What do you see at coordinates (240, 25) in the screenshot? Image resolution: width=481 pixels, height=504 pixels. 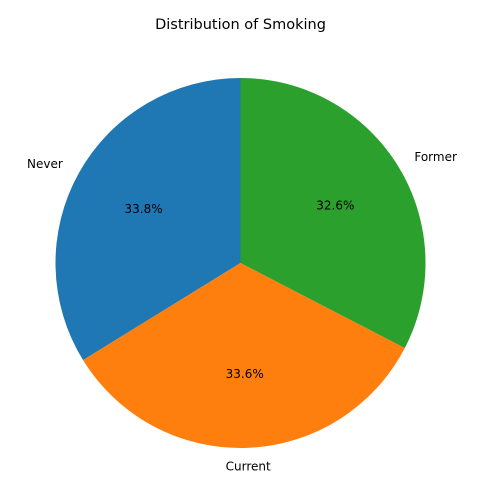 I see `chart-title: Distribution of Smoking` at bounding box center [240, 25].